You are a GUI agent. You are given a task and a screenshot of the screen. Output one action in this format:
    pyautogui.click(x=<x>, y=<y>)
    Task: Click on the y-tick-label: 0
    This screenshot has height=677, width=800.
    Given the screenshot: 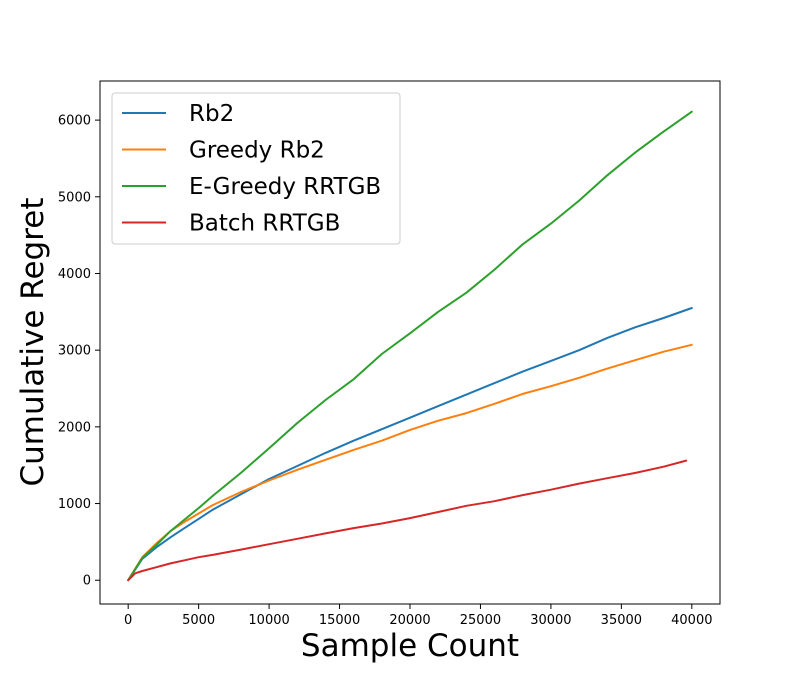 What is the action you would take?
    pyautogui.click(x=87, y=581)
    